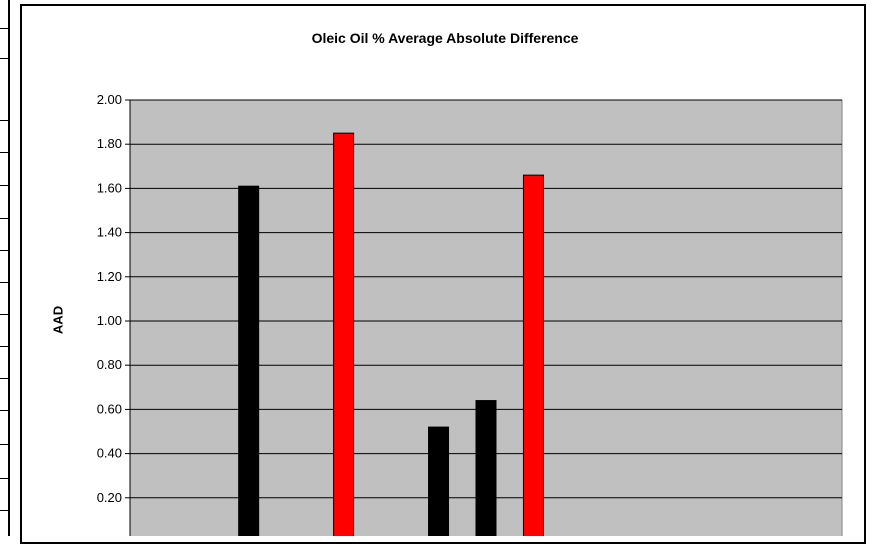 The image size is (876, 544). I want to click on y-tick-label: 1.40, so click(109, 232).